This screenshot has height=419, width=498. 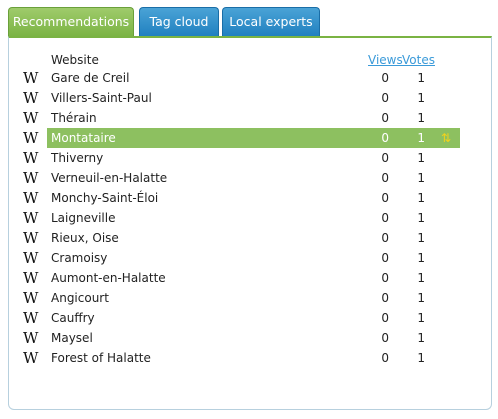 I want to click on table-row: W Forest of Halatte 0 1, so click(x=250, y=358).